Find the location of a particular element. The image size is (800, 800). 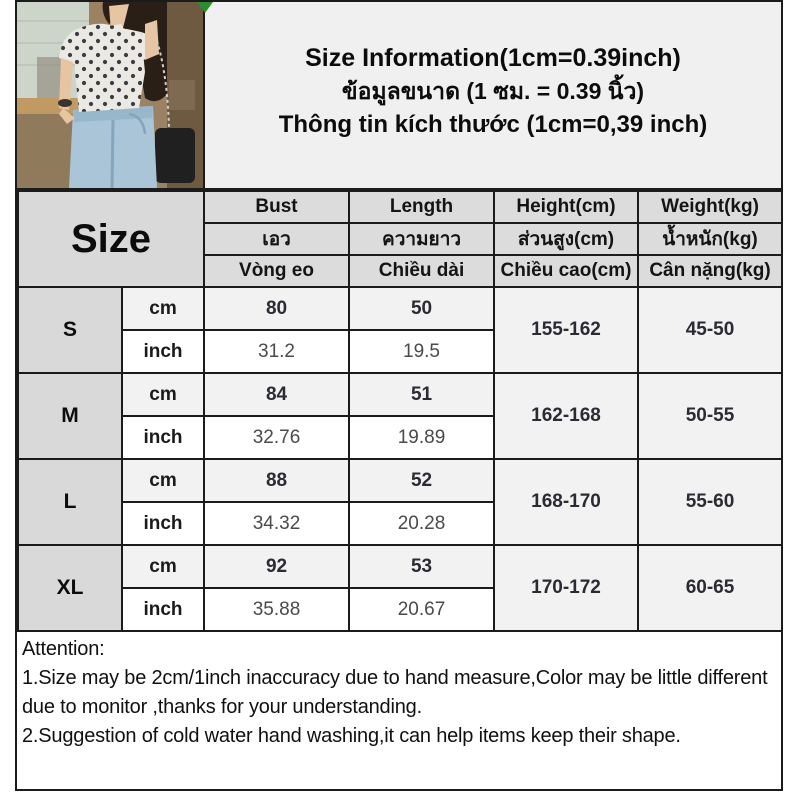

length-inch-value: 20.67 is located at coordinates (422, 609).